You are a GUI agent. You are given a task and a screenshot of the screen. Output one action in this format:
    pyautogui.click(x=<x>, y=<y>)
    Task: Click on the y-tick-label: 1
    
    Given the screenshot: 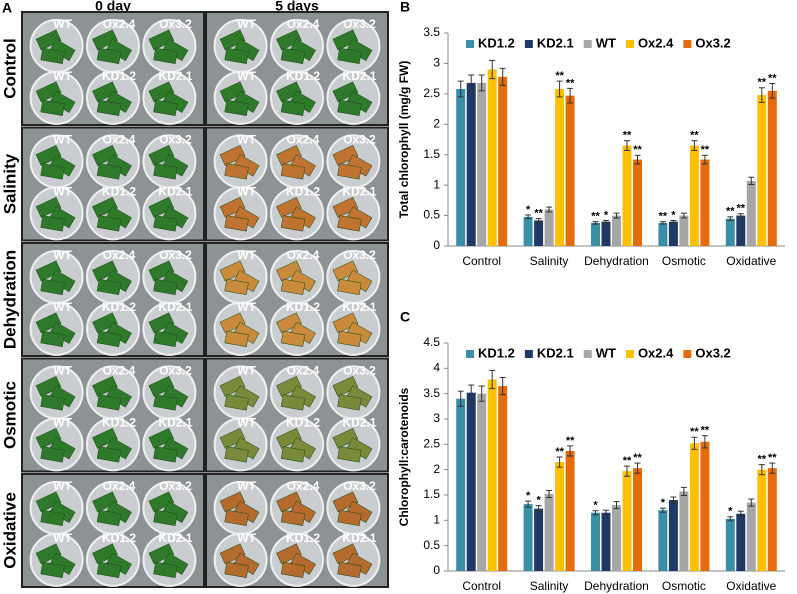 What is the action you would take?
    pyautogui.click(x=436, y=184)
    